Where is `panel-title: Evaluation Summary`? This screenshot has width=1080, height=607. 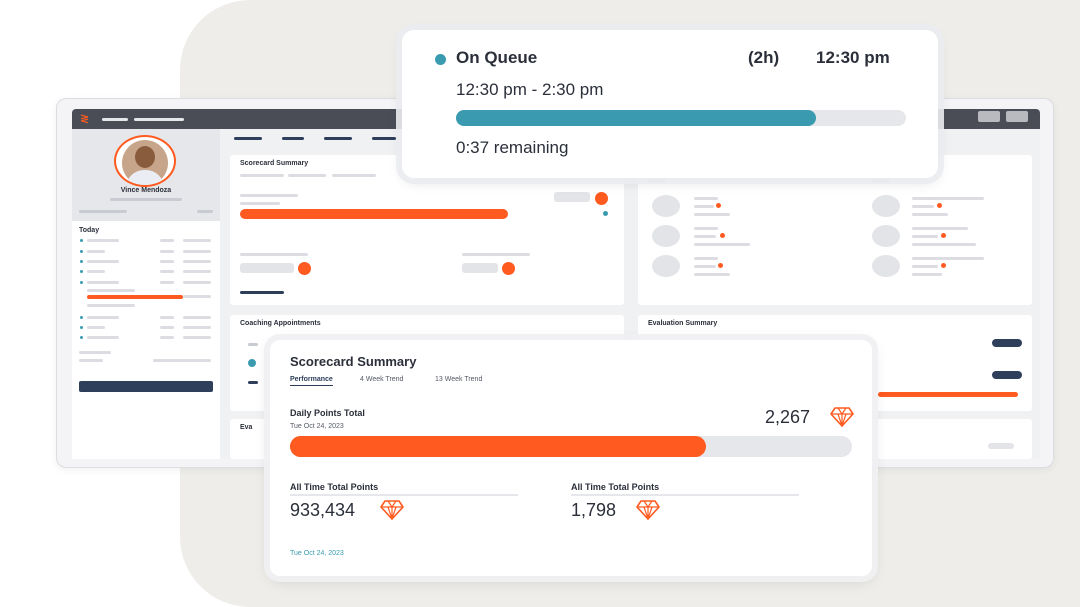 panel-title: Evaluation Summary is located at coordinates (683, 323).